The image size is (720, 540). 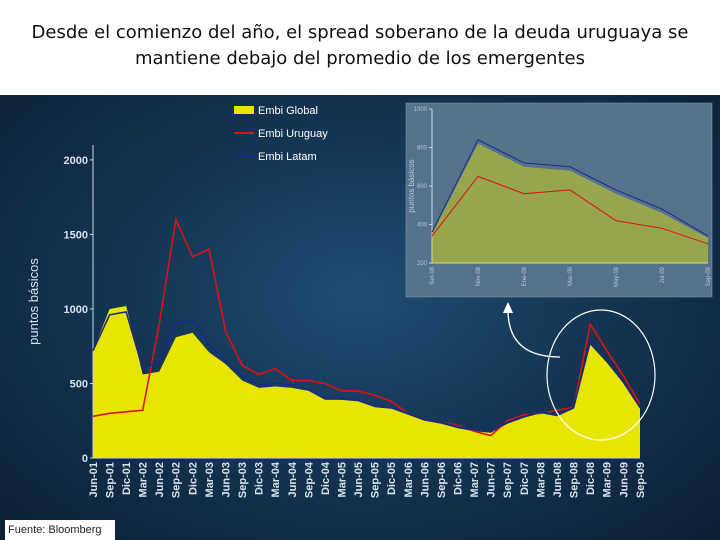 I want to click on x-tick-label: Sep-02, so click(x=177, y=480).